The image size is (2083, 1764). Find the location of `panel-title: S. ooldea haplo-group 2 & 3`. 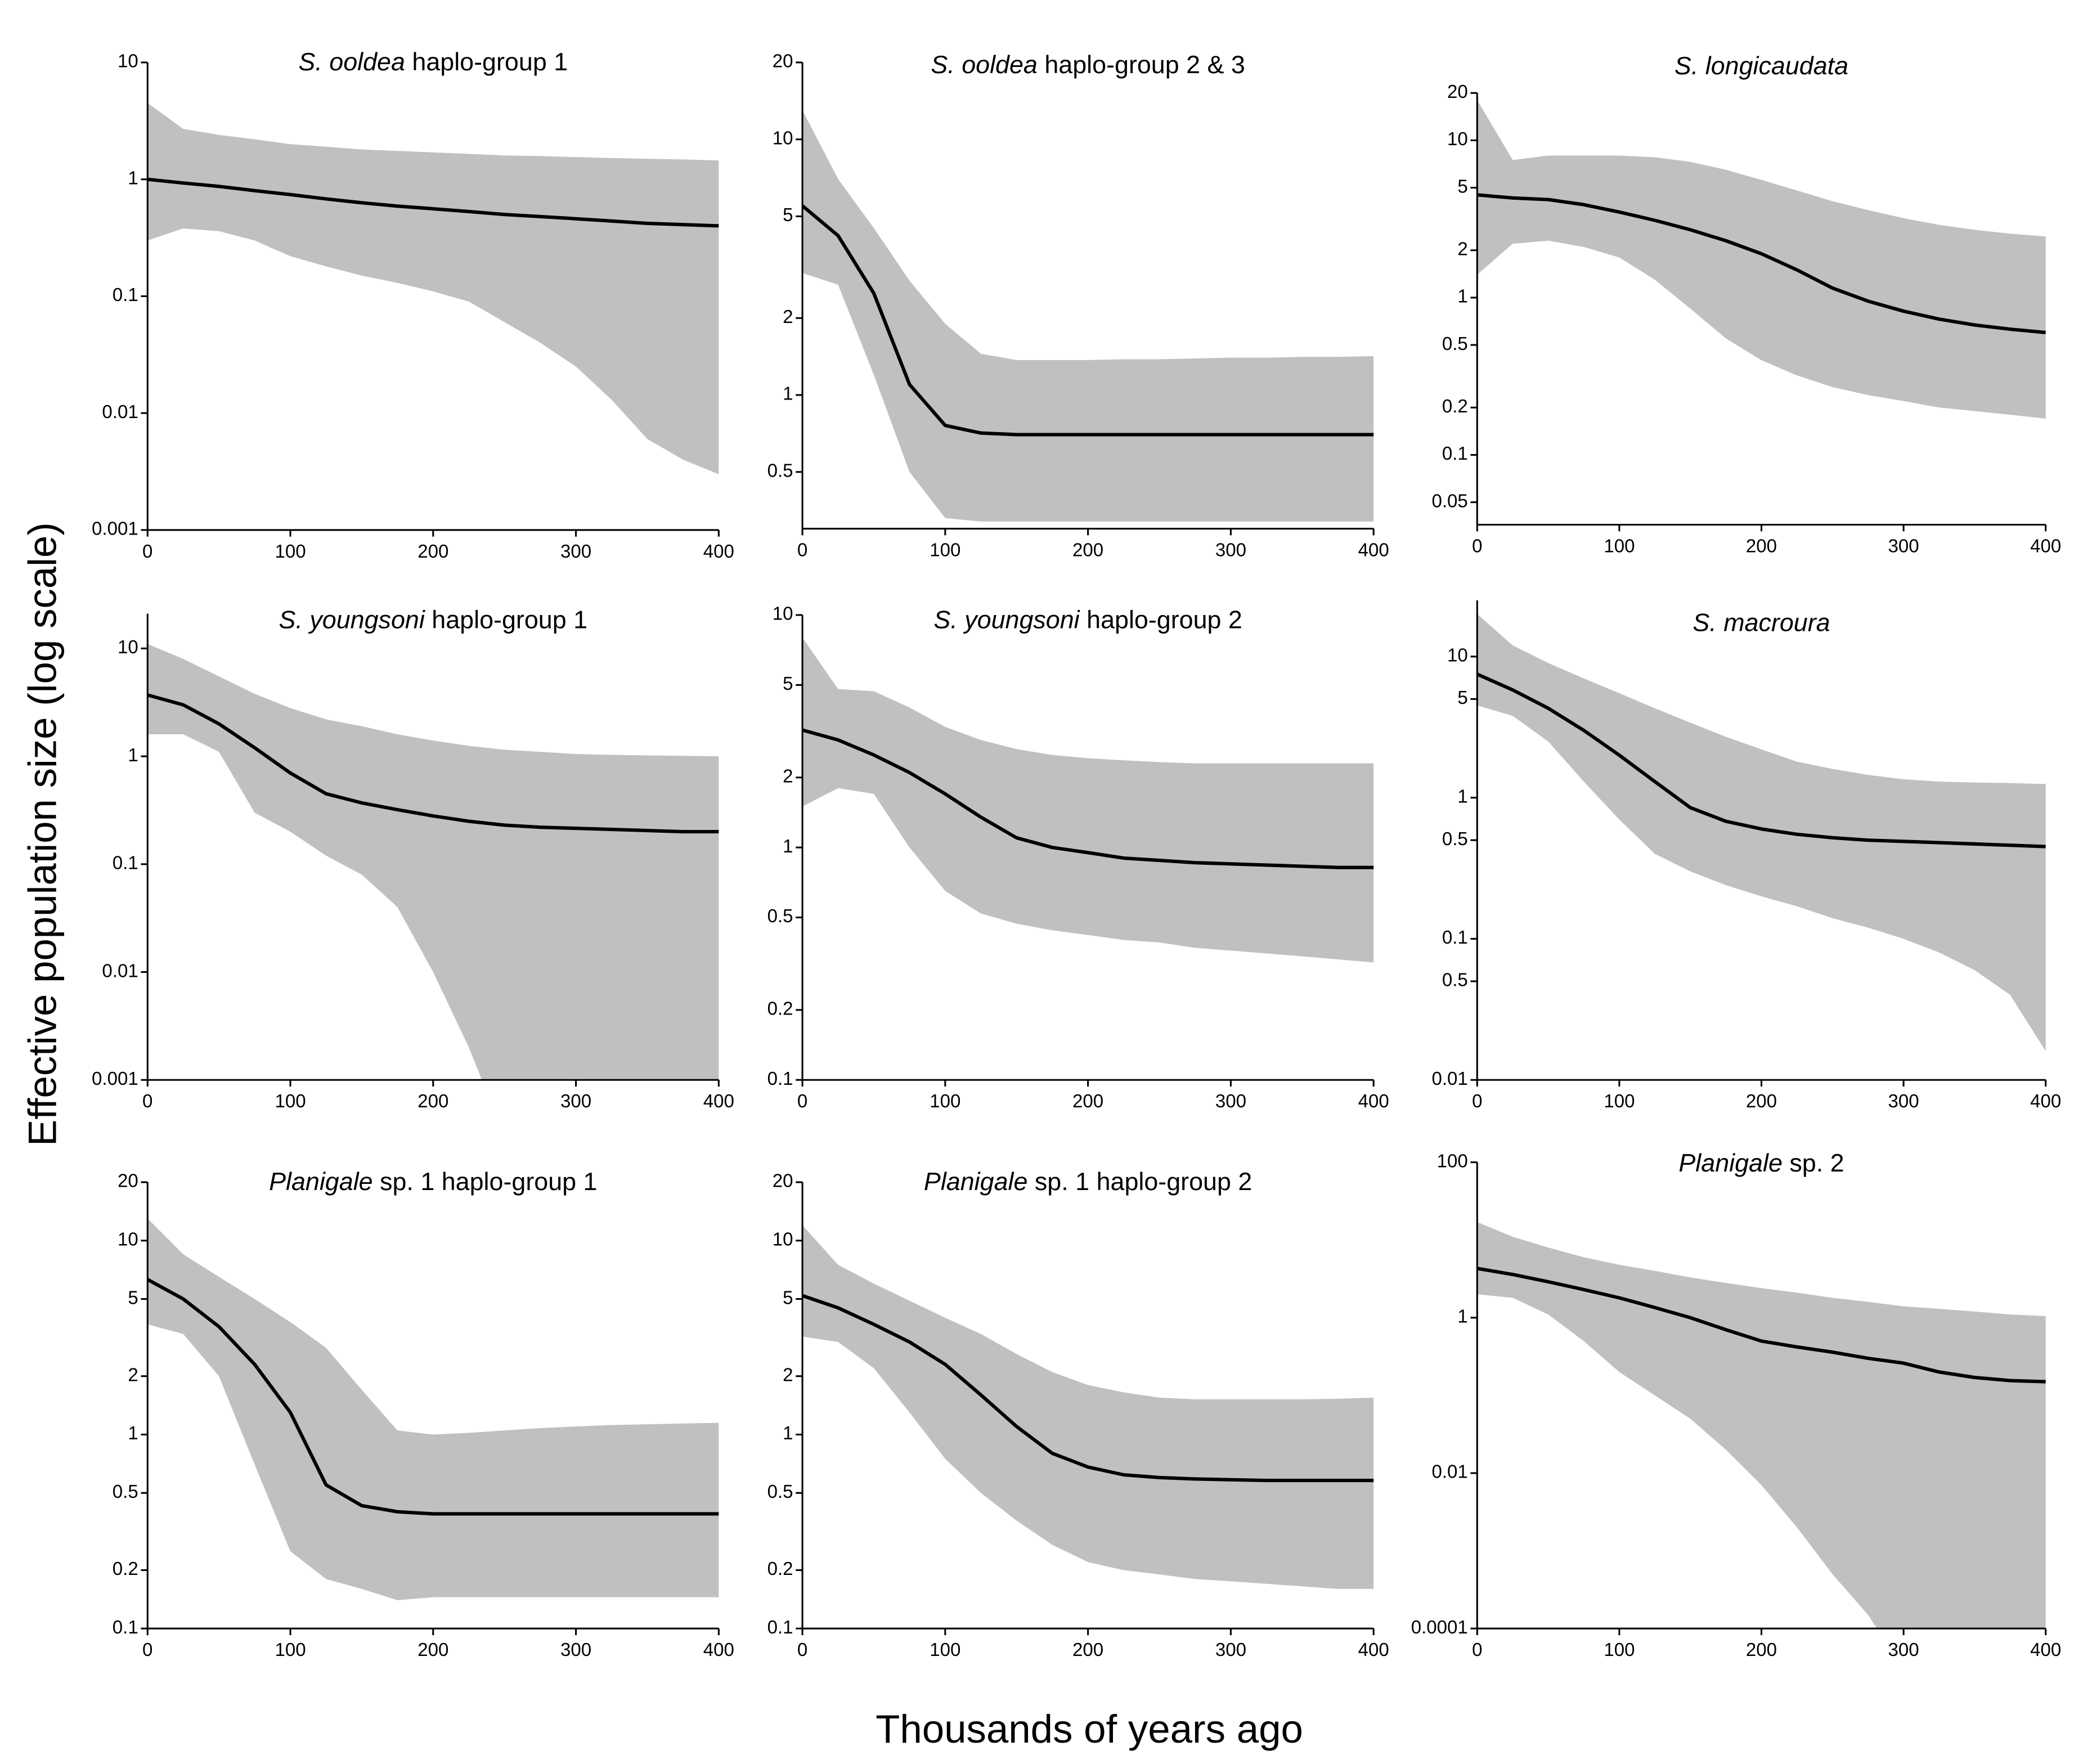

panel-title: S. ooldea haplo-group 2 & 3 is located at coordinates (1088, 64).